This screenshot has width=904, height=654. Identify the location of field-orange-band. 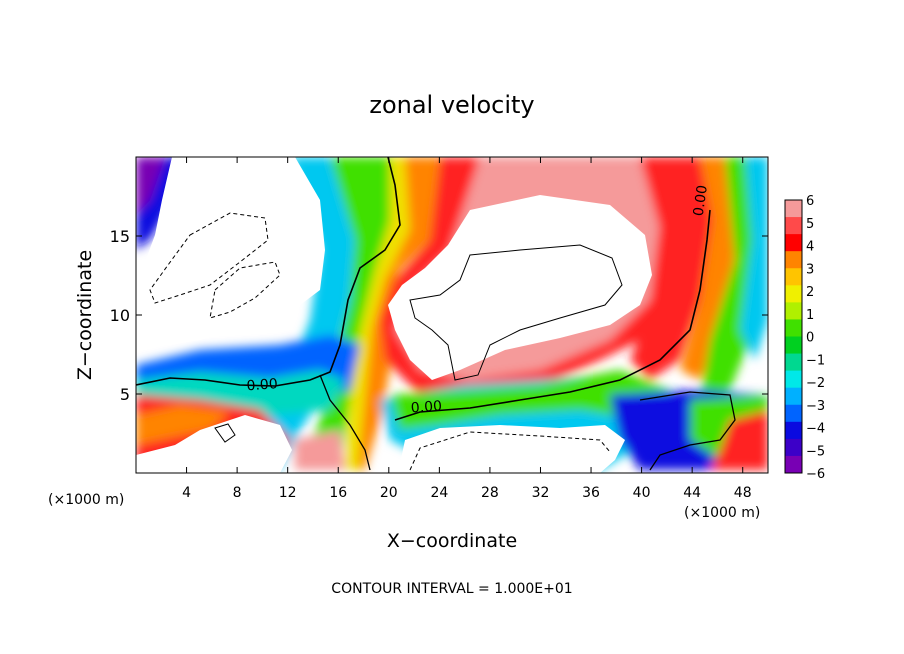
(414, 313).